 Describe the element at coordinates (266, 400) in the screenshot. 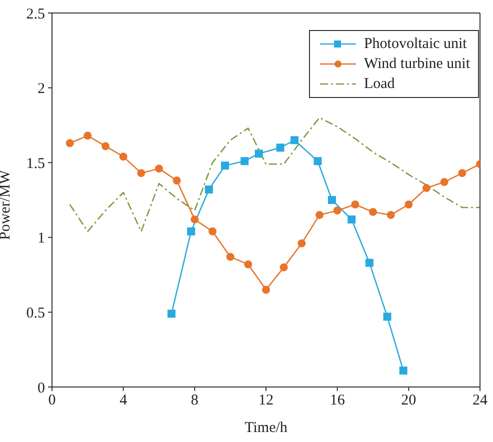

I see `x-tick-label: 12` at that location.